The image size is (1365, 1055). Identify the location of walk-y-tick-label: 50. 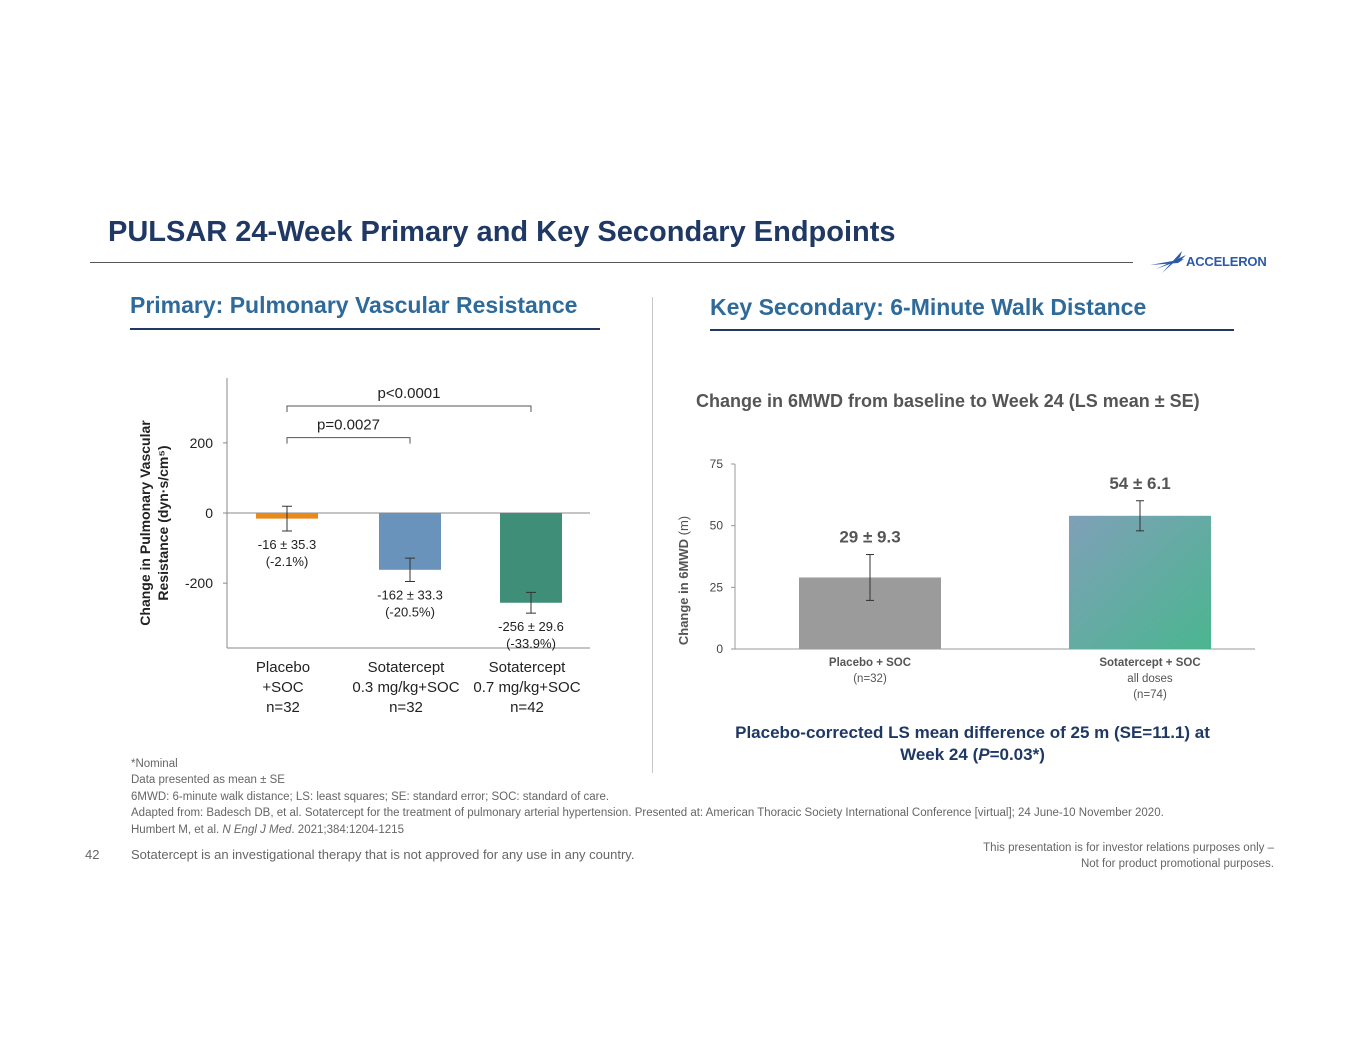
(717, 526).